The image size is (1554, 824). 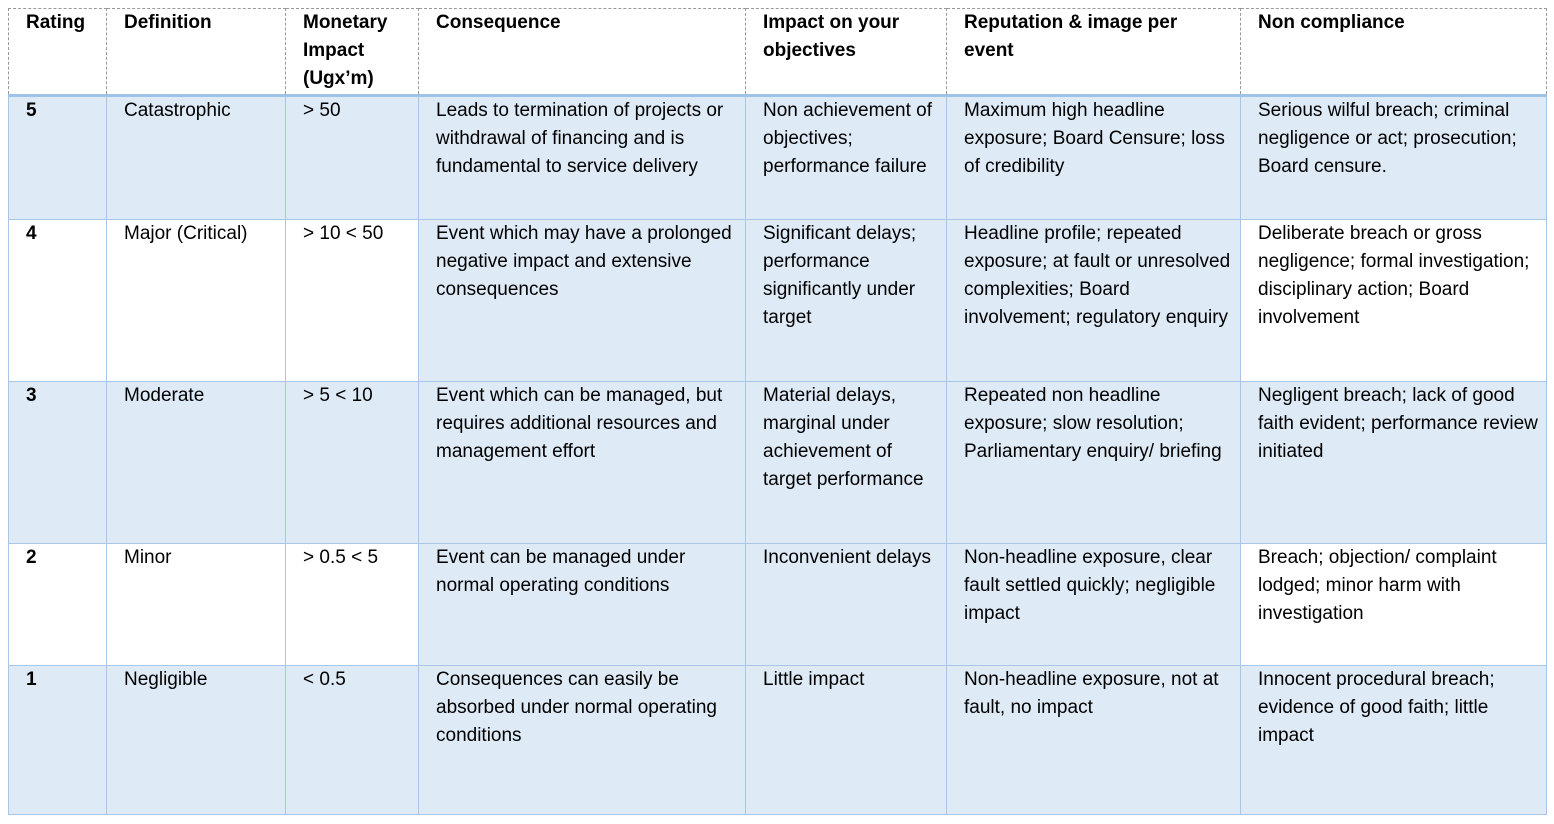 I want to click on table-cell: Little impact, so click(x=846, y=740).